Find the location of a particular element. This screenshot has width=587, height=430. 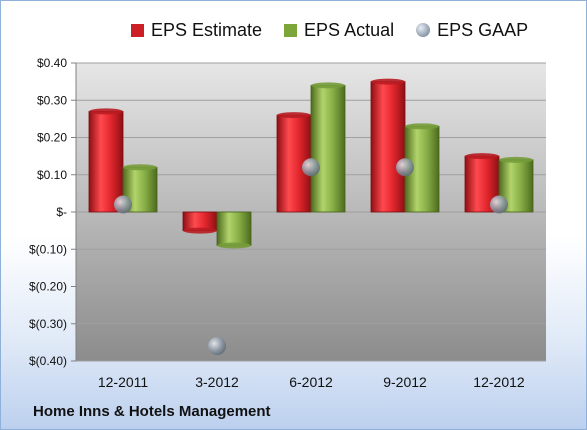

legend-item: EPS Actual is located at coordinates (339, 30).